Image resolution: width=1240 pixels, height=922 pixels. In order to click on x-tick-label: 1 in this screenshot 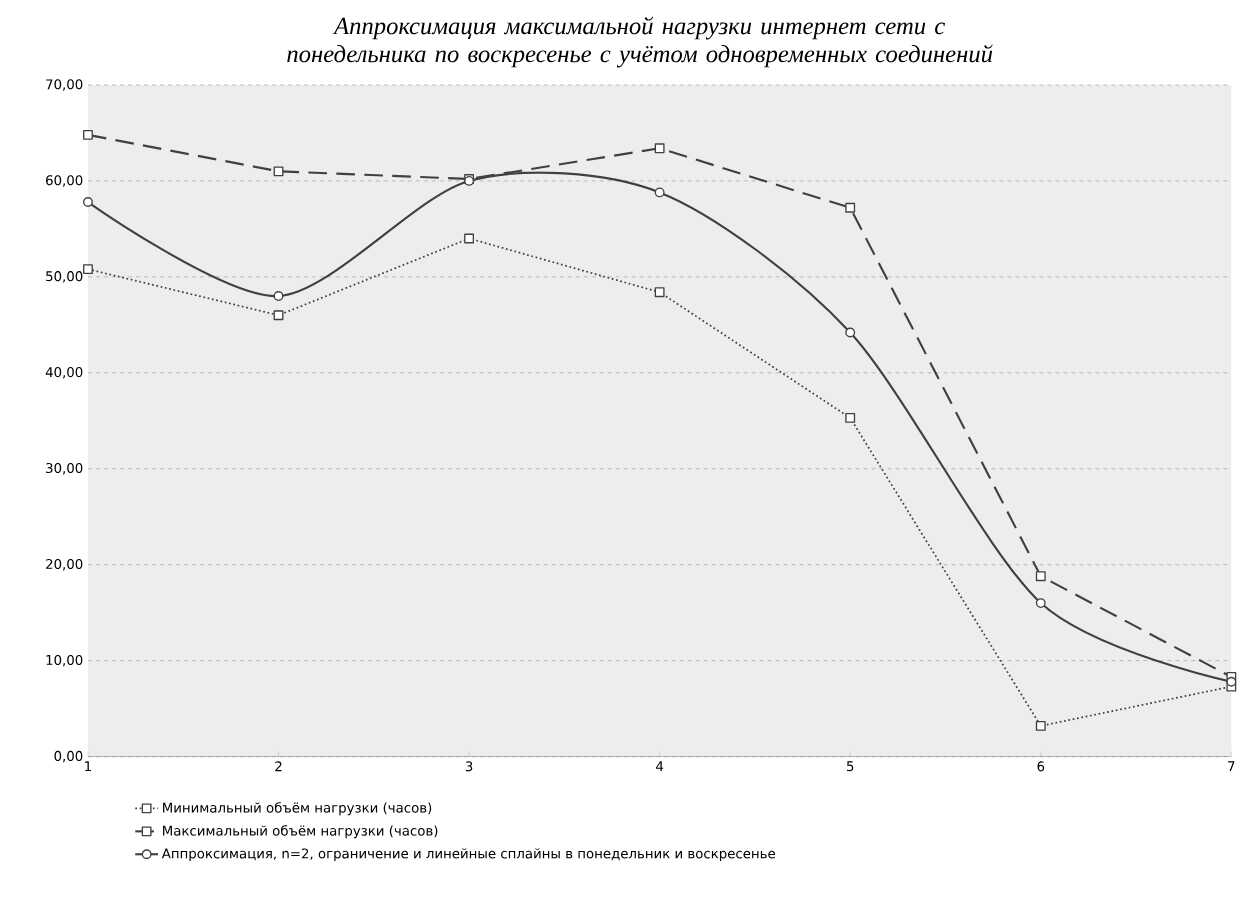, I will do `click(88, 766)`.